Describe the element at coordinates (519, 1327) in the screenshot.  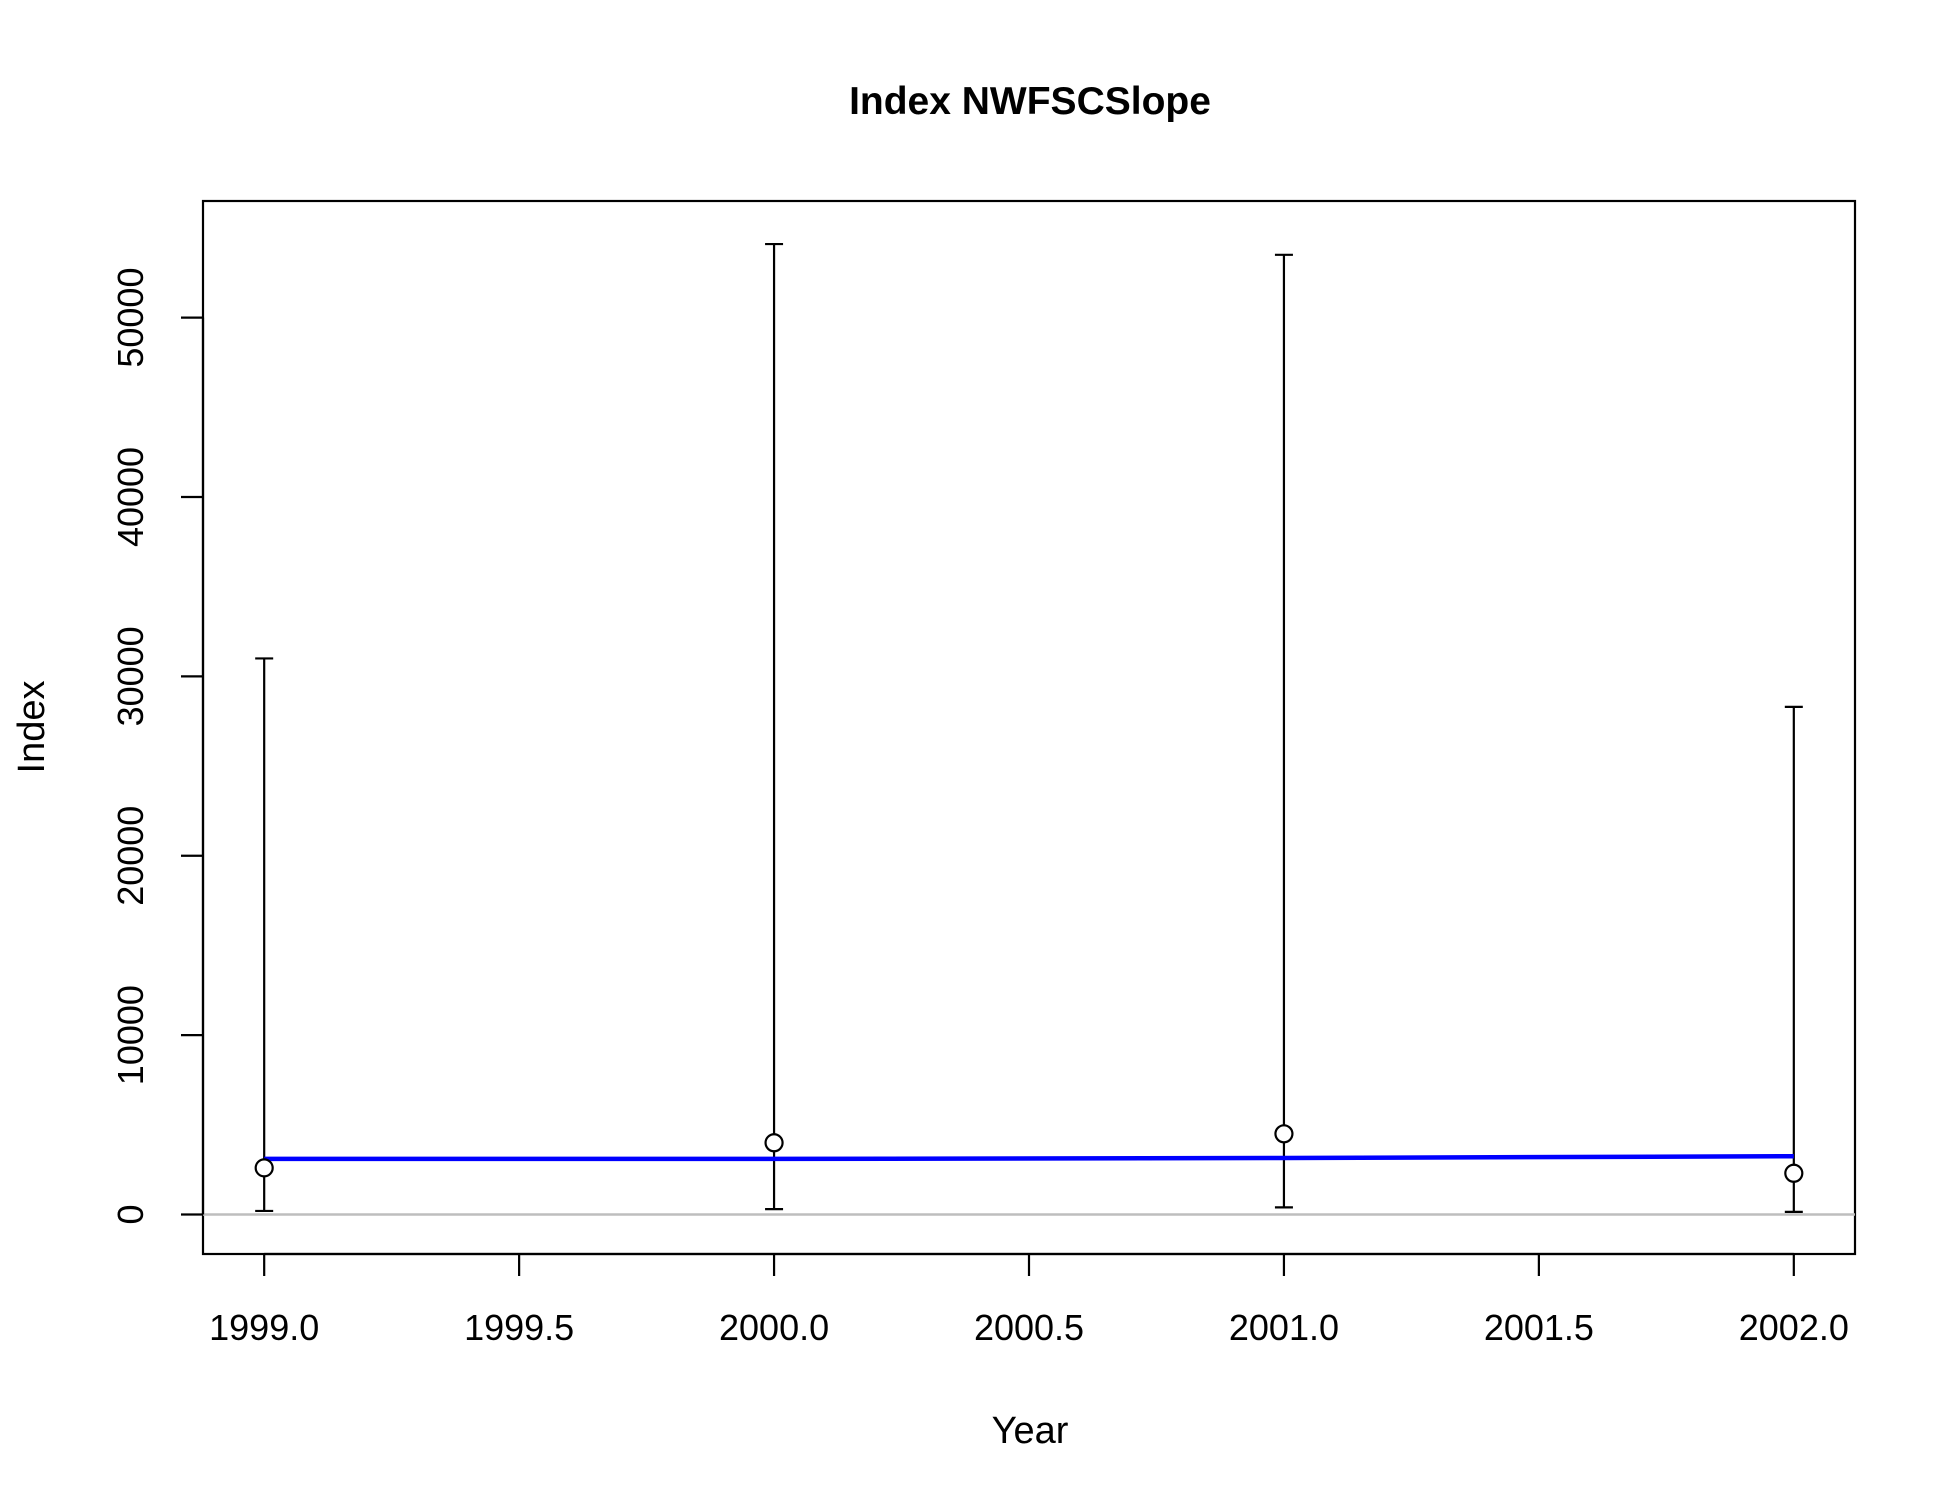
I see `x-tick-label: 1999.5` at that location.